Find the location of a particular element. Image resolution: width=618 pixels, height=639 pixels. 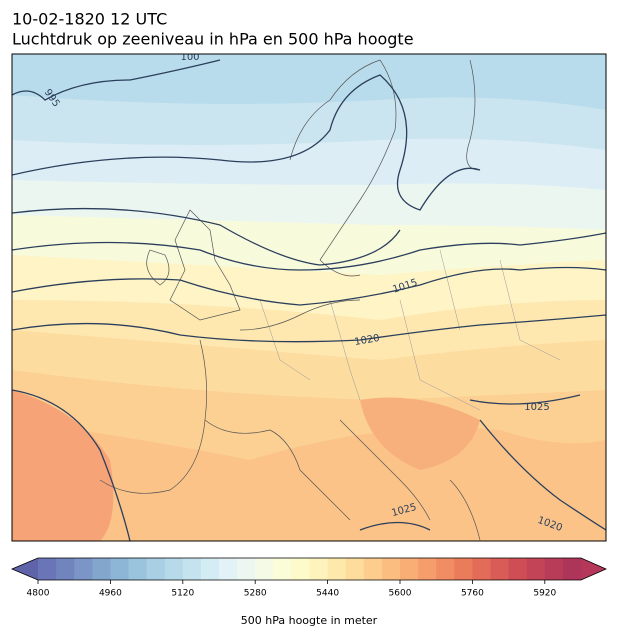

isobar-label: 1025 is located at coordinates (536, 407).